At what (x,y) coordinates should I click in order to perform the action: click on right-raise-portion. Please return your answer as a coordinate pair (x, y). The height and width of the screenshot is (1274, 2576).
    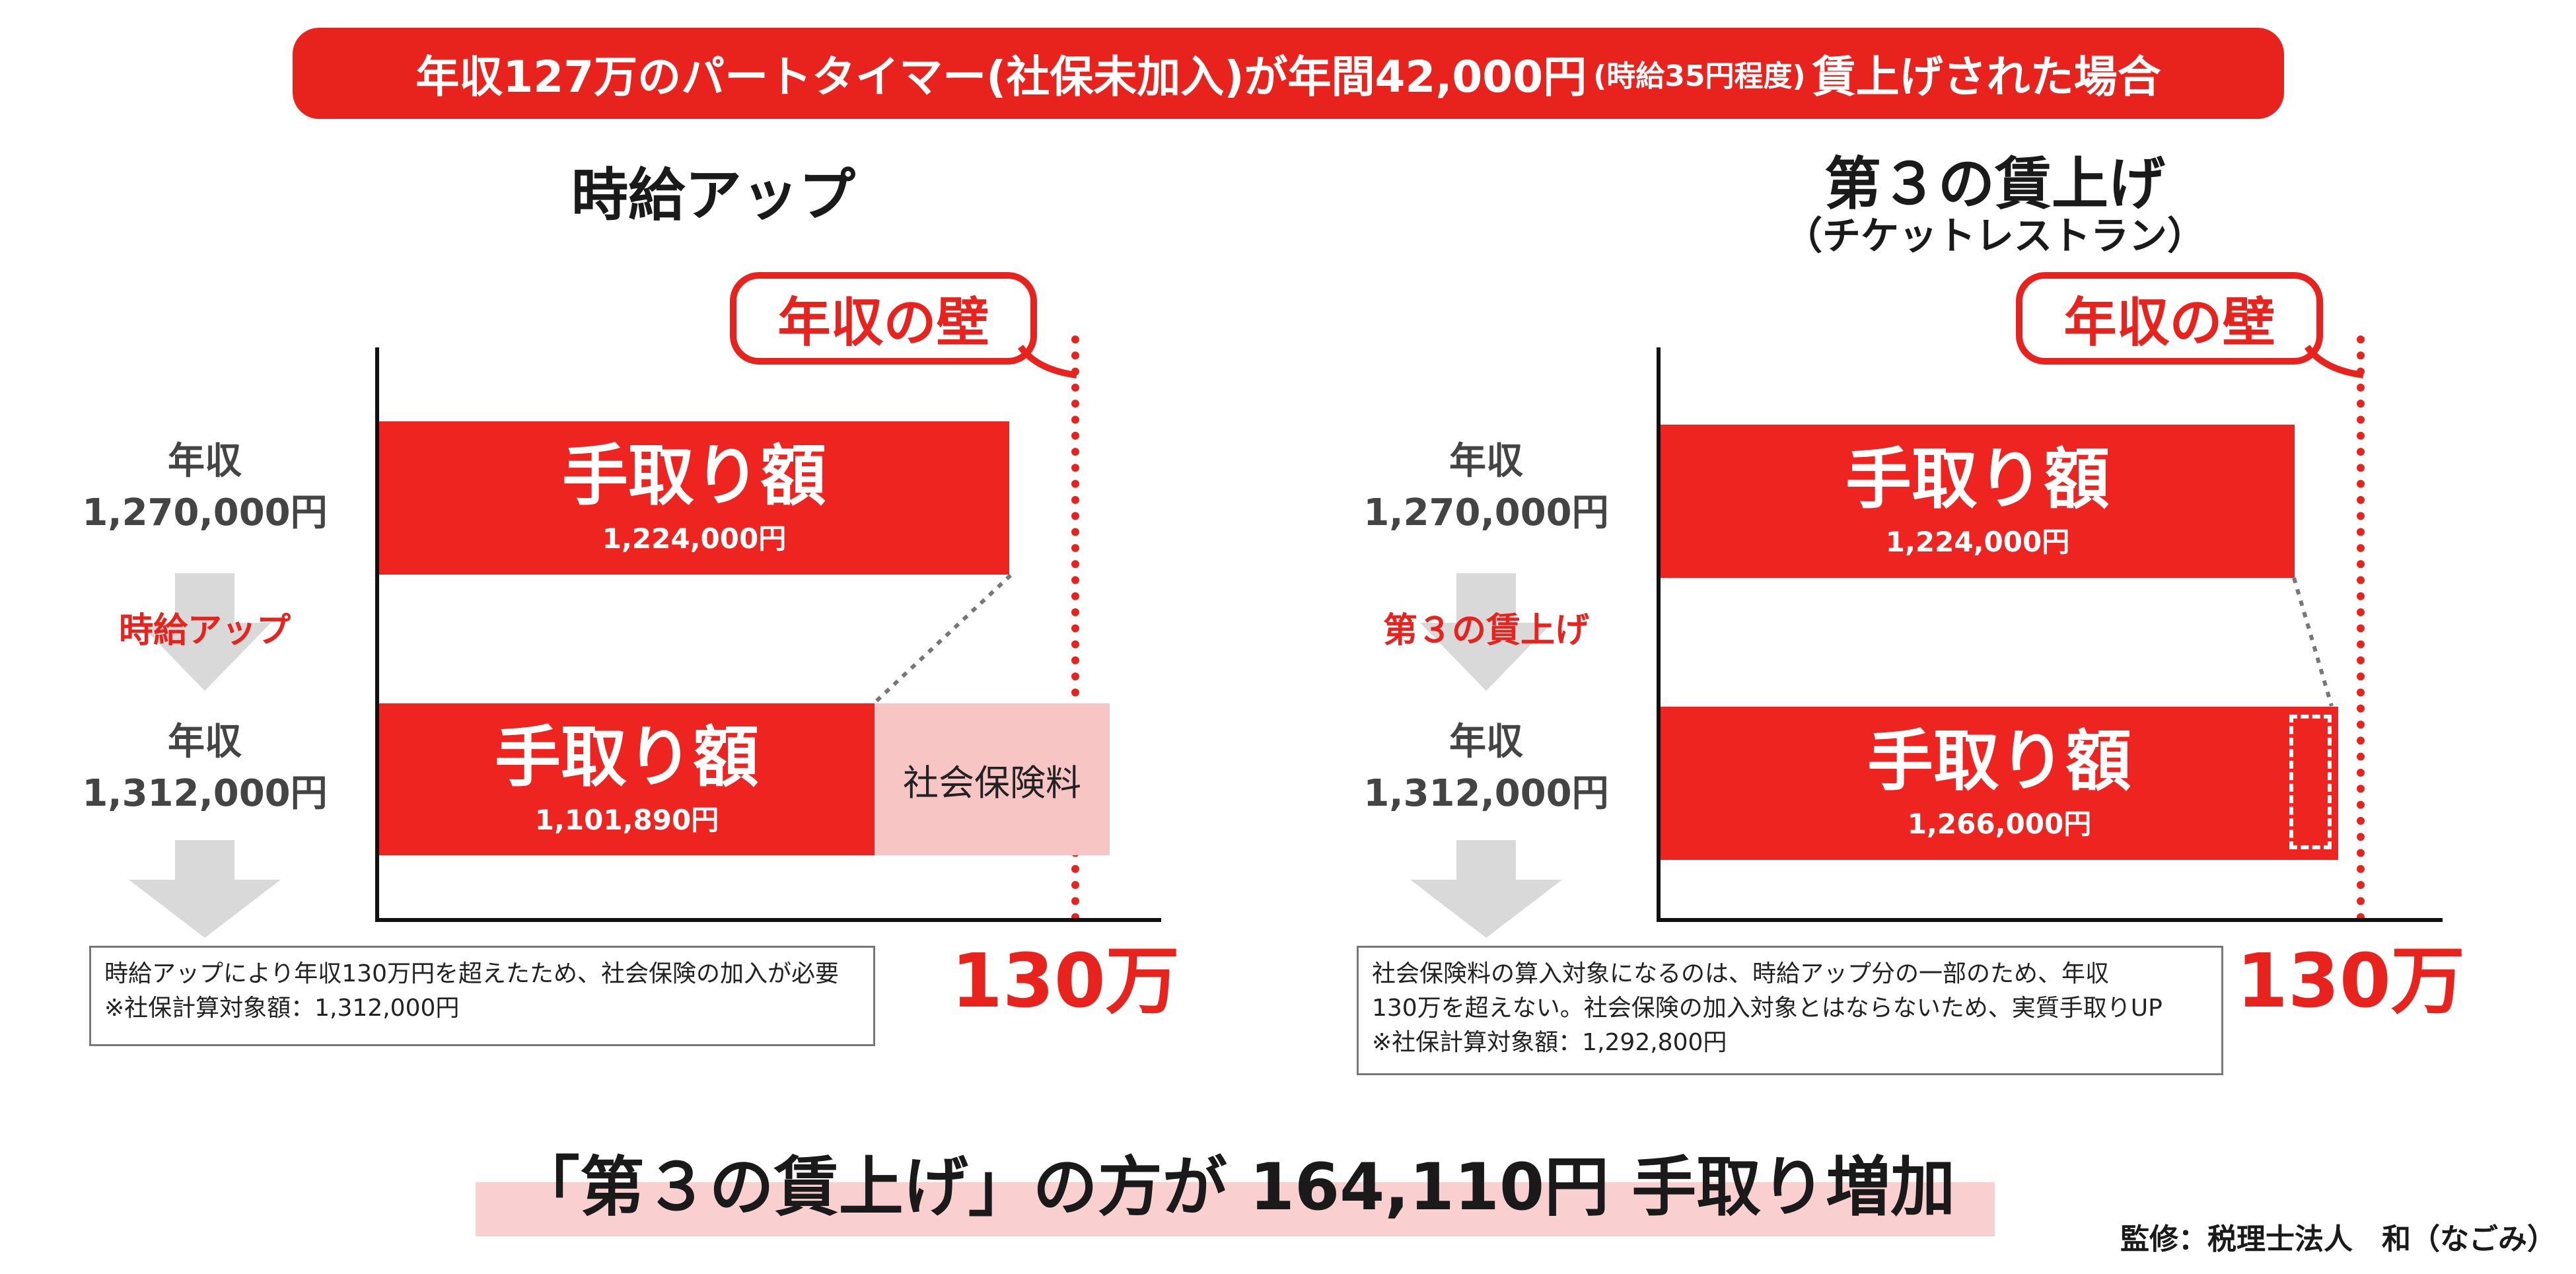
    Looking at the image, I should click on (2310, 782).